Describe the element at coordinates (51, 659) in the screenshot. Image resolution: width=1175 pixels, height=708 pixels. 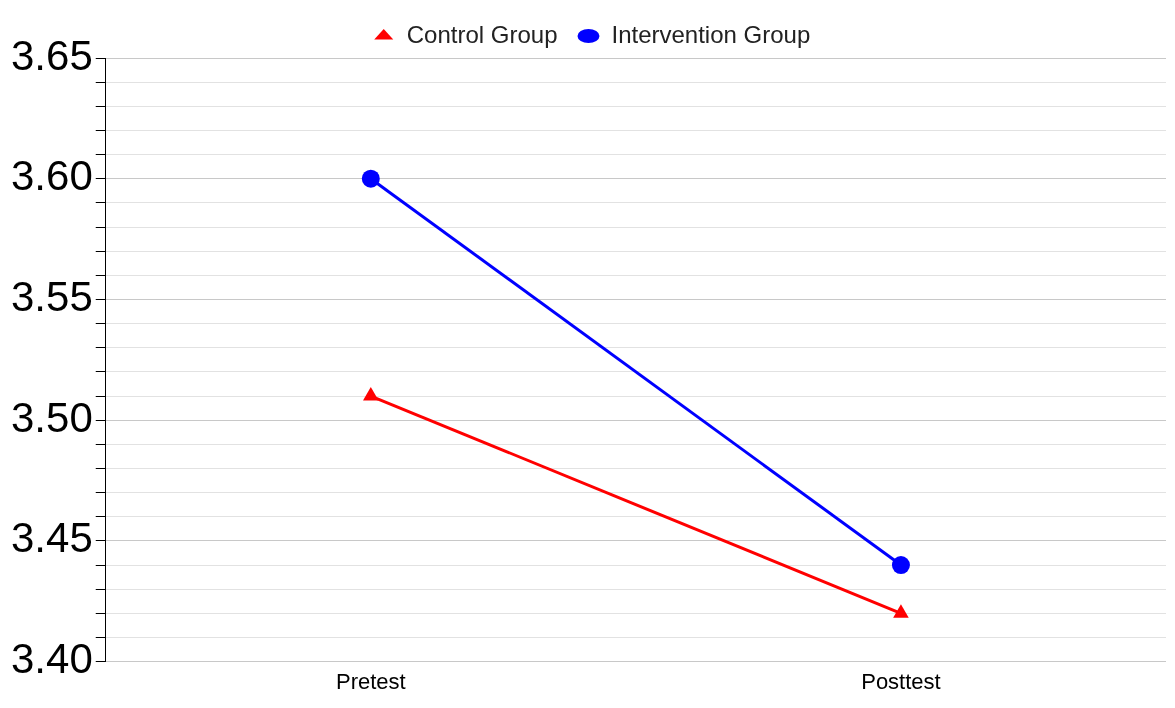
I see `y-tick-label: 3.40` at that location.